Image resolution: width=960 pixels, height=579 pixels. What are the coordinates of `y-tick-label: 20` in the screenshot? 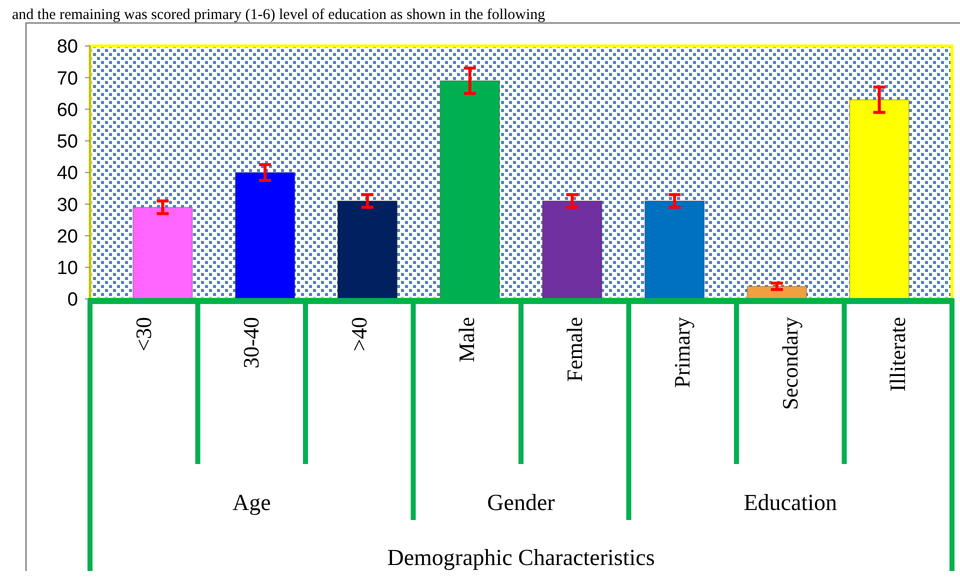 It's located at (67, 237).